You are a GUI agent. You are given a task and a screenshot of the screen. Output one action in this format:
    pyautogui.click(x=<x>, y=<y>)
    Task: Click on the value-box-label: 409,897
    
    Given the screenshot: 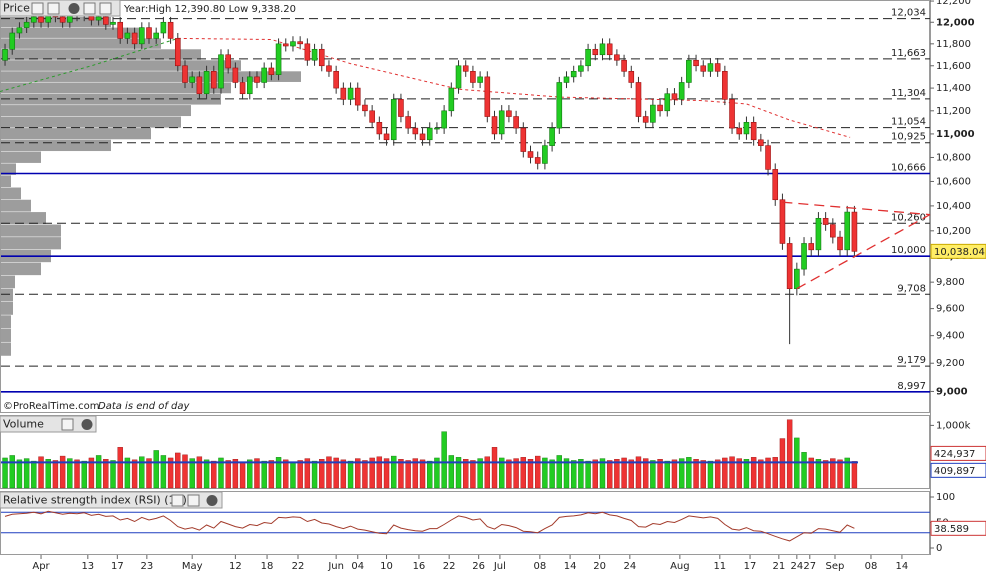 What is the action you would take?
    pyautogui.click(x=954, y=471)
    